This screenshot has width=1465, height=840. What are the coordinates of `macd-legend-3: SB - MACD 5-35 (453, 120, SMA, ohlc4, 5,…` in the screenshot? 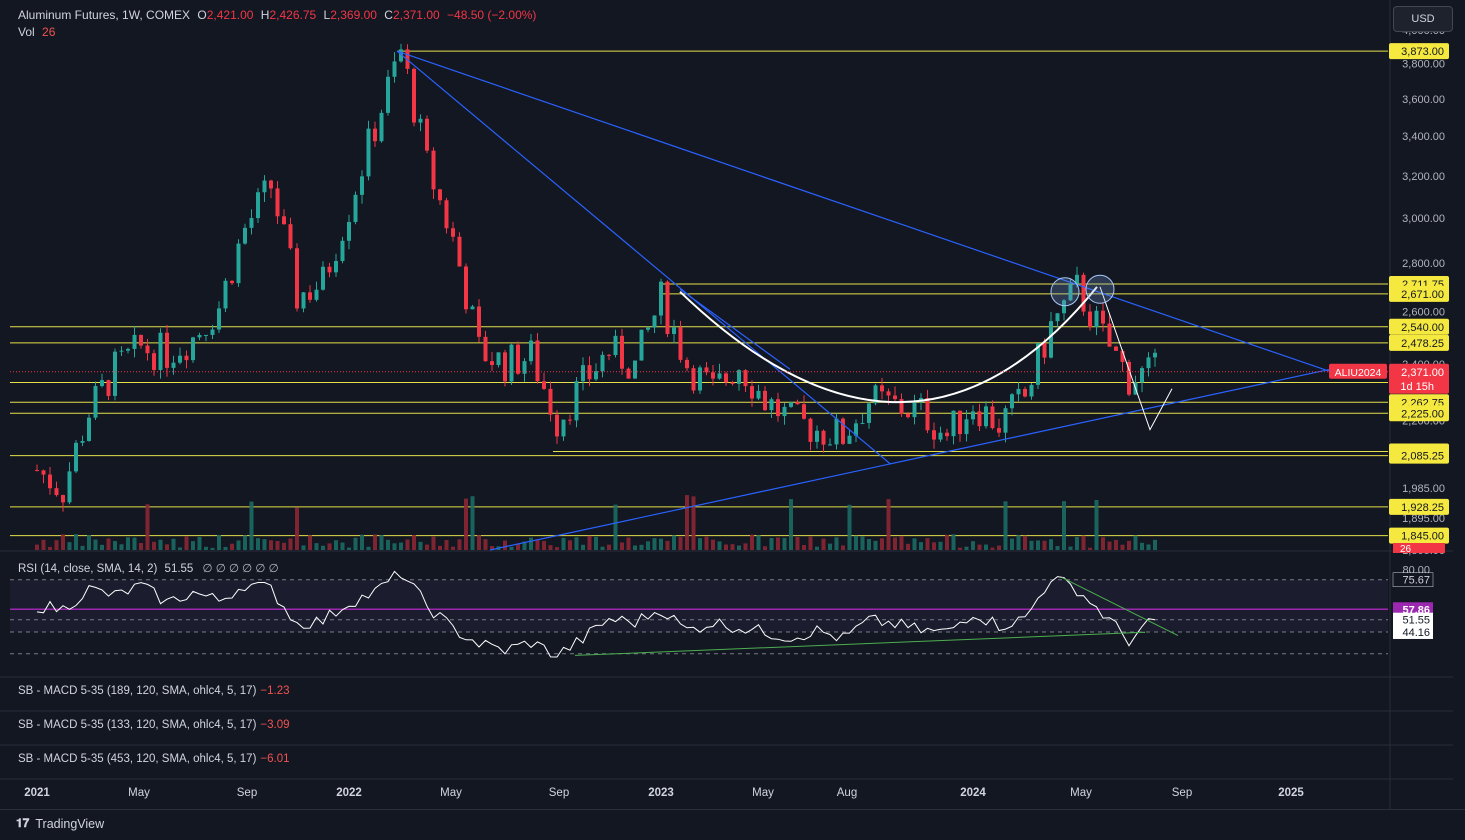 It's located at (154, 759).